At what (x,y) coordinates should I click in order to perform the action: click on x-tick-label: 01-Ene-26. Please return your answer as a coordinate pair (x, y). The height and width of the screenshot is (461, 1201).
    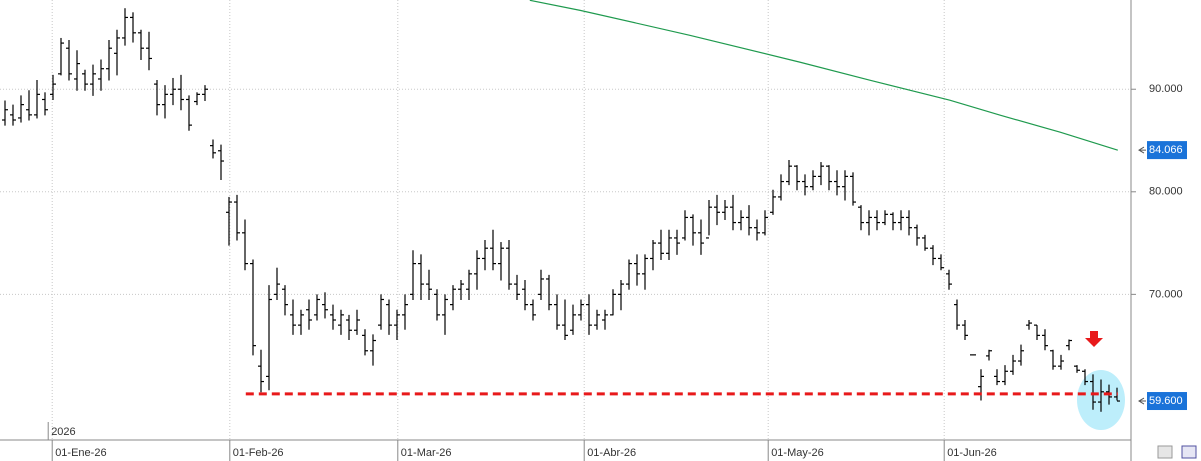
    Looking at the image, I should click on (80, 453).